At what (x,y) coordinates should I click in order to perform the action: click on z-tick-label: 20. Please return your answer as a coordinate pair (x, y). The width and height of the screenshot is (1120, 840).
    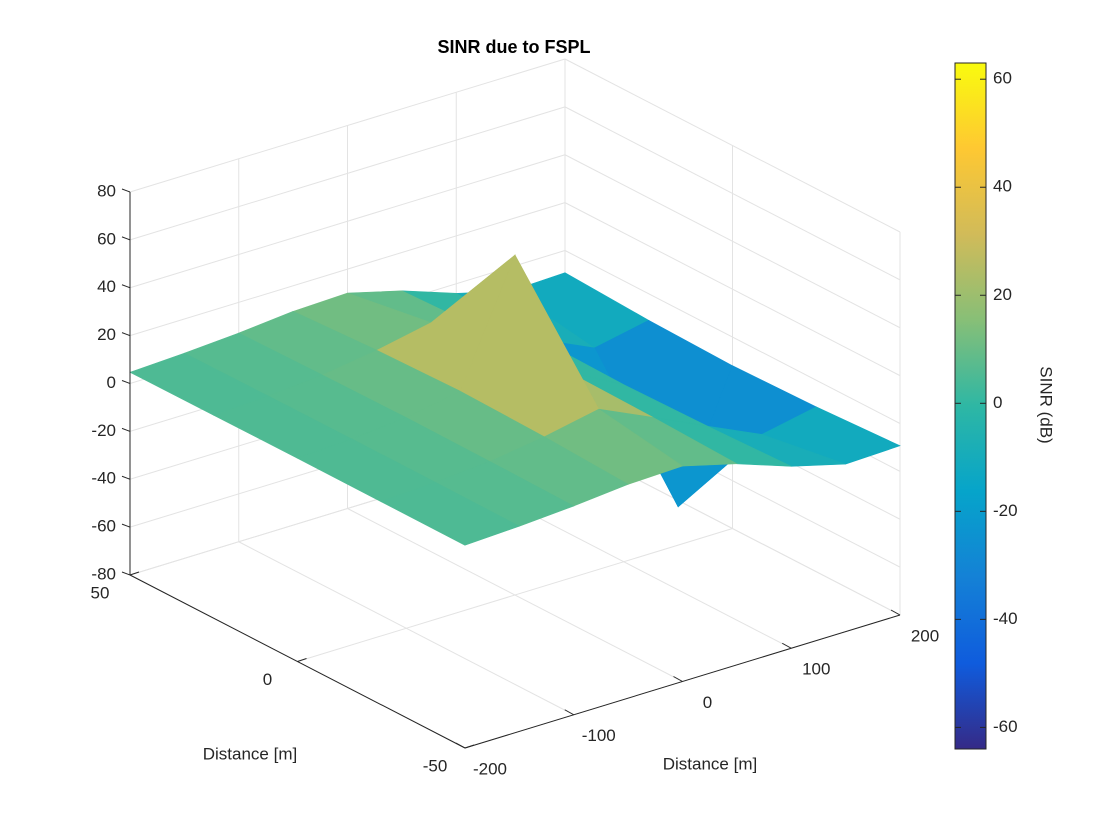
    Looking at the image, I should click on (106, 334).